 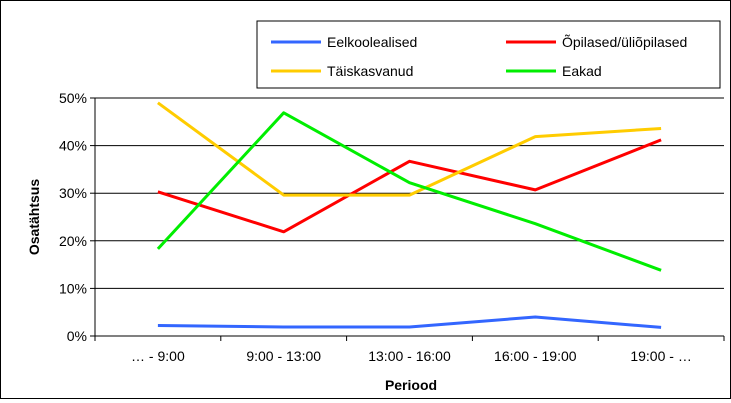 What do you see at coordinates (624, 42) in the screenshot?
I see `legend-label: Õpilased/üliõpilased` at bounding box center [624, 42].